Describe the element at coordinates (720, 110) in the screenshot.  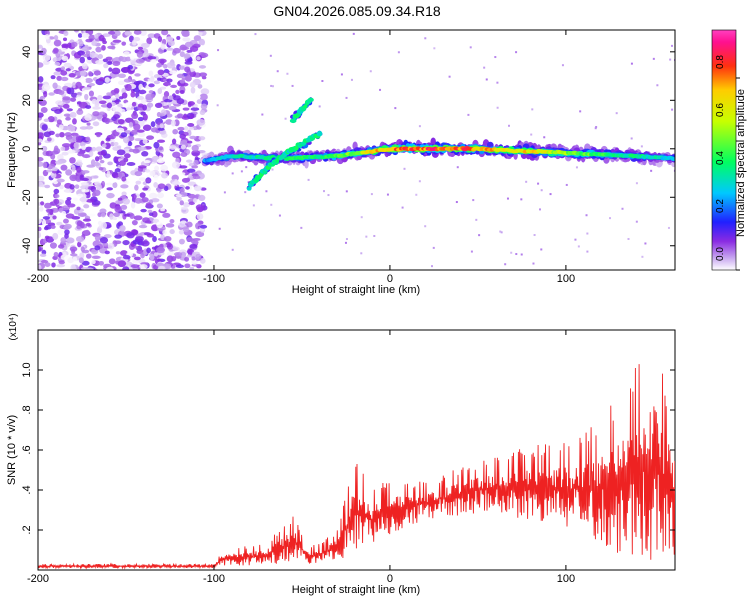
I see `colorbar-tick-label: 0.6` at that location.